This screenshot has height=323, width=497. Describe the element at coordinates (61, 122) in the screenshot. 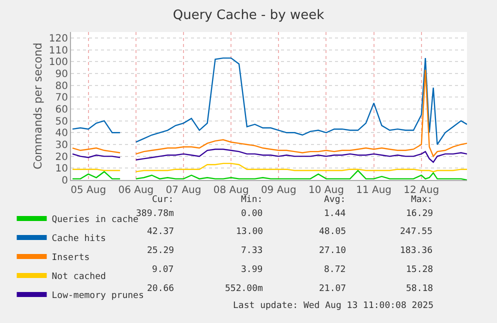

I see `y-tick-label: 50` at that location.